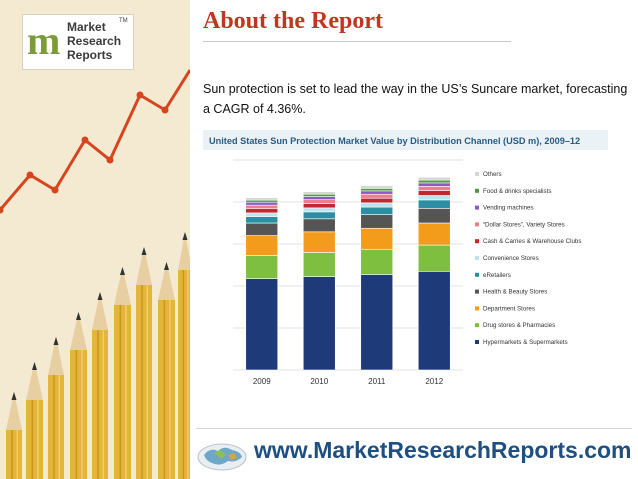 This screenshot has width=638, height=479. What do you see at coordinates (443, 450) in the screenshot?
I see `footer-website-link: www.MarketResearchReports.com` at bounding box center [443, 450].